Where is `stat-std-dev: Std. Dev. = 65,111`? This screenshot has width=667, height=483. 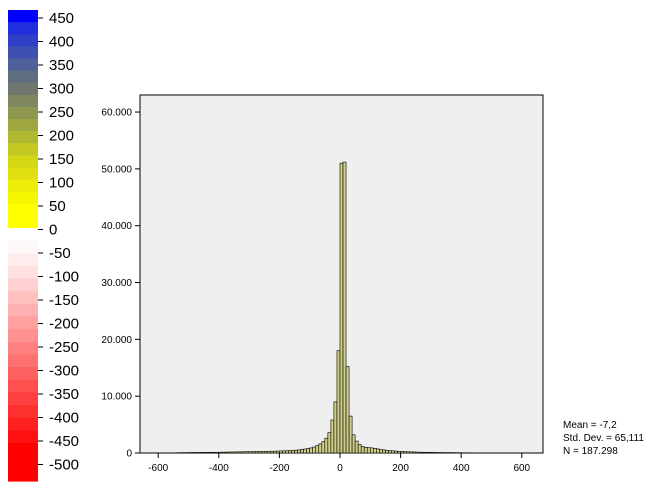 stat-std-dev: Std. Dev. = 65,111 is located at coordinates (603, 438).